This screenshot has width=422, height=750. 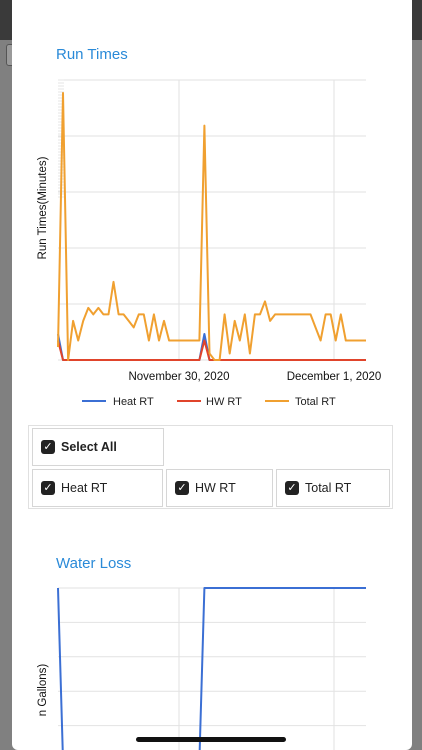 I want to click on water-loss-title: Water Loss, so click(x=94, y=563).